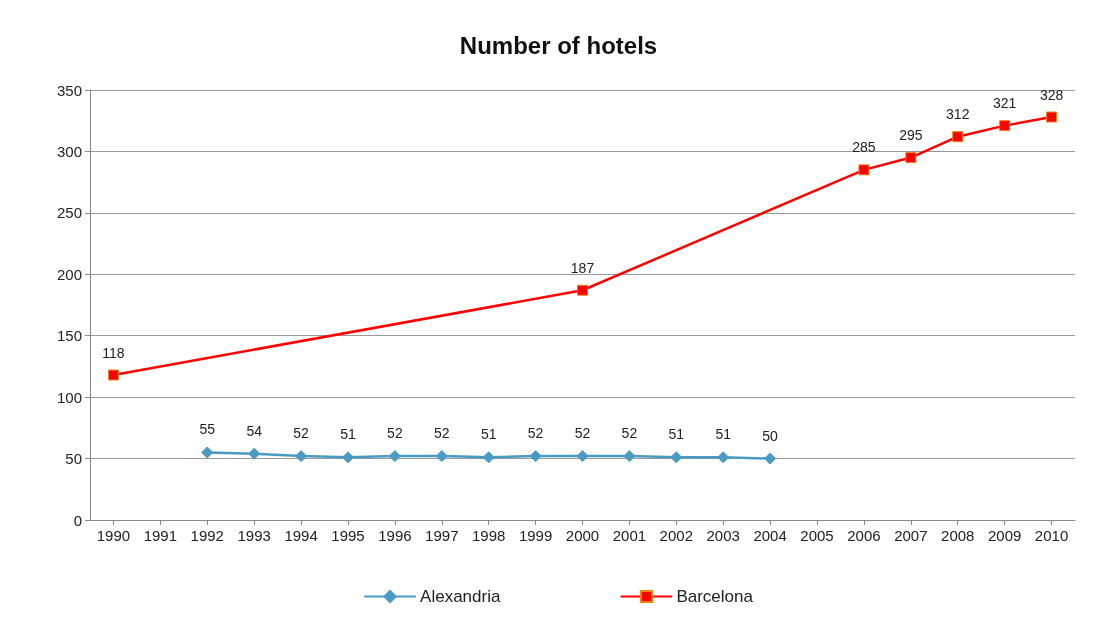 This screenshot has height=622, width=1117. I want to click on data-label: 55, so click(207, 429).